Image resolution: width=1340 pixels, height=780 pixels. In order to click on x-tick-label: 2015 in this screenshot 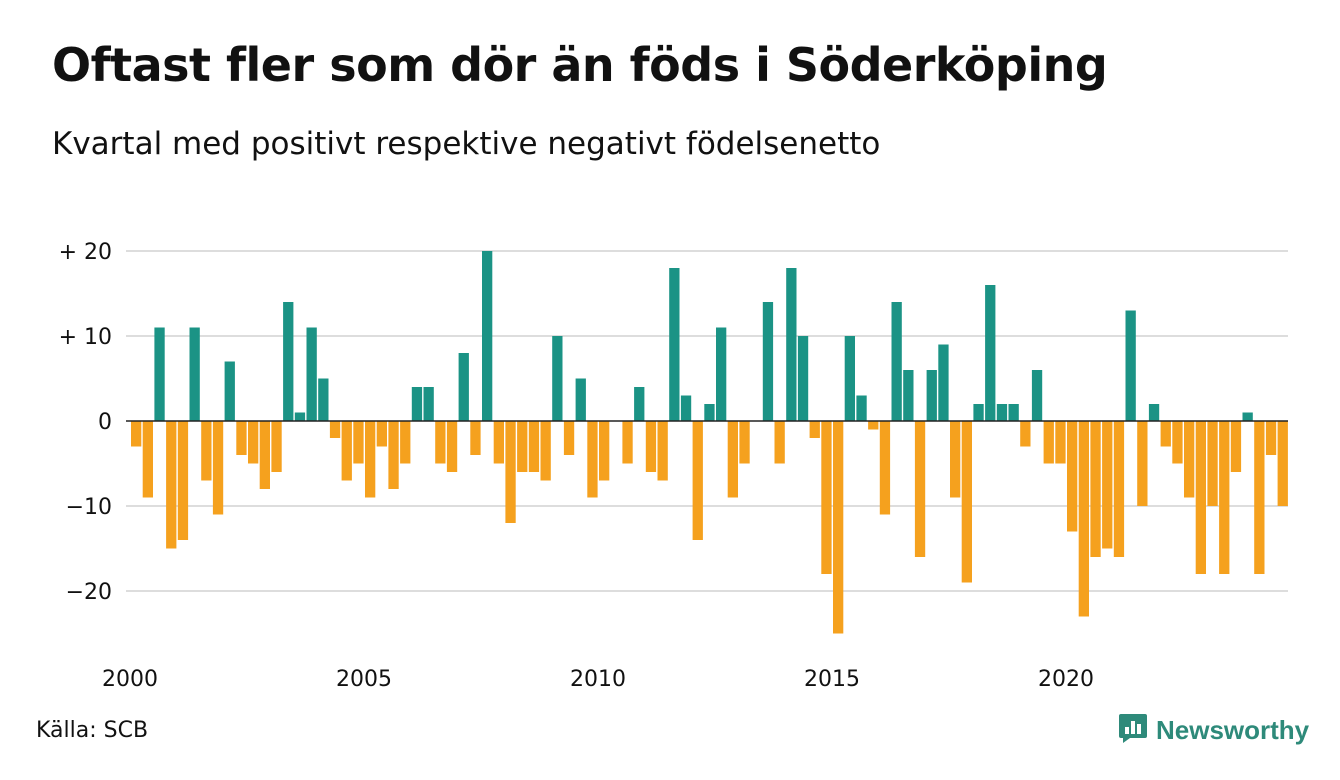, I will do `click(832, 679)`.